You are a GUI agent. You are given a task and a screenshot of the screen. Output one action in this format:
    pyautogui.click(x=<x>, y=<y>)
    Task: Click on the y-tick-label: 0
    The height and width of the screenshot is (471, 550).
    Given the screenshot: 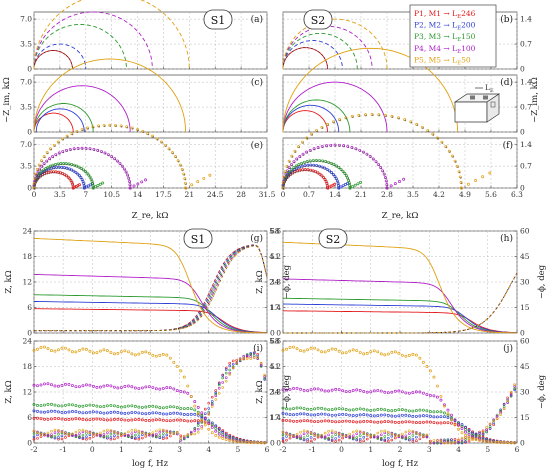 What is the action you would take?
    pyautogui.click(x=29, y=443)
    